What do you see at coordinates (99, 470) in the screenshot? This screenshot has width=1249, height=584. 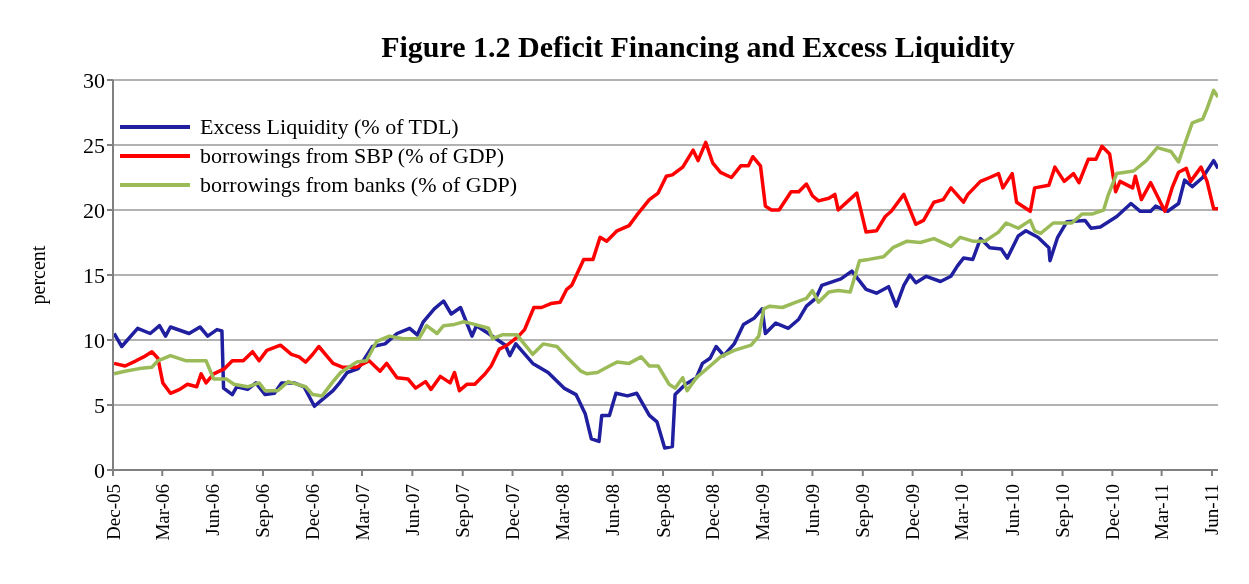 I see `y-tick-label: 0` at bounding box center [99, 470].